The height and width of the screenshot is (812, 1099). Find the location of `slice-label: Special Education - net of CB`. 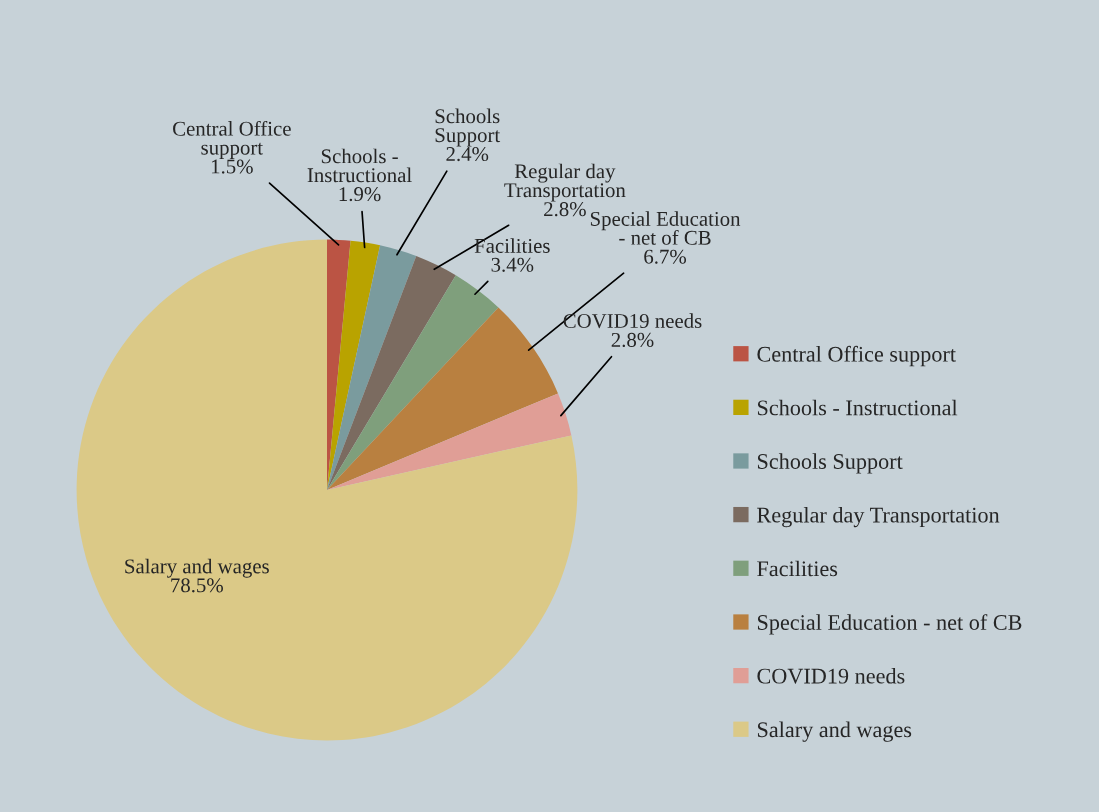

slice-label: Special Education - net of CB is located at coordinates (665, 228).